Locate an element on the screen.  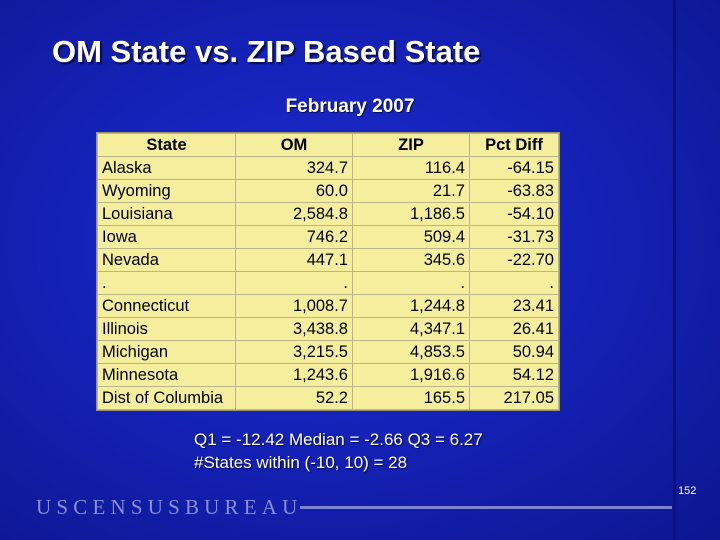
table-row: Illinois 3,438.8 4,347.1 26.41 is located at coordinates (328, 329).